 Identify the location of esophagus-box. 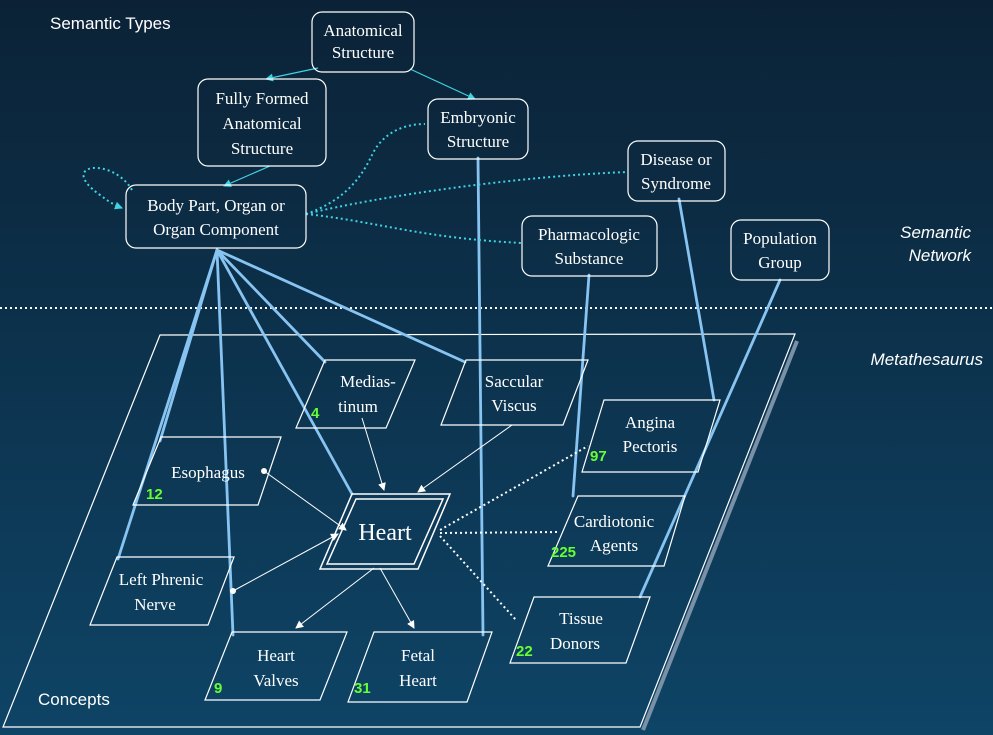
(207, 471).